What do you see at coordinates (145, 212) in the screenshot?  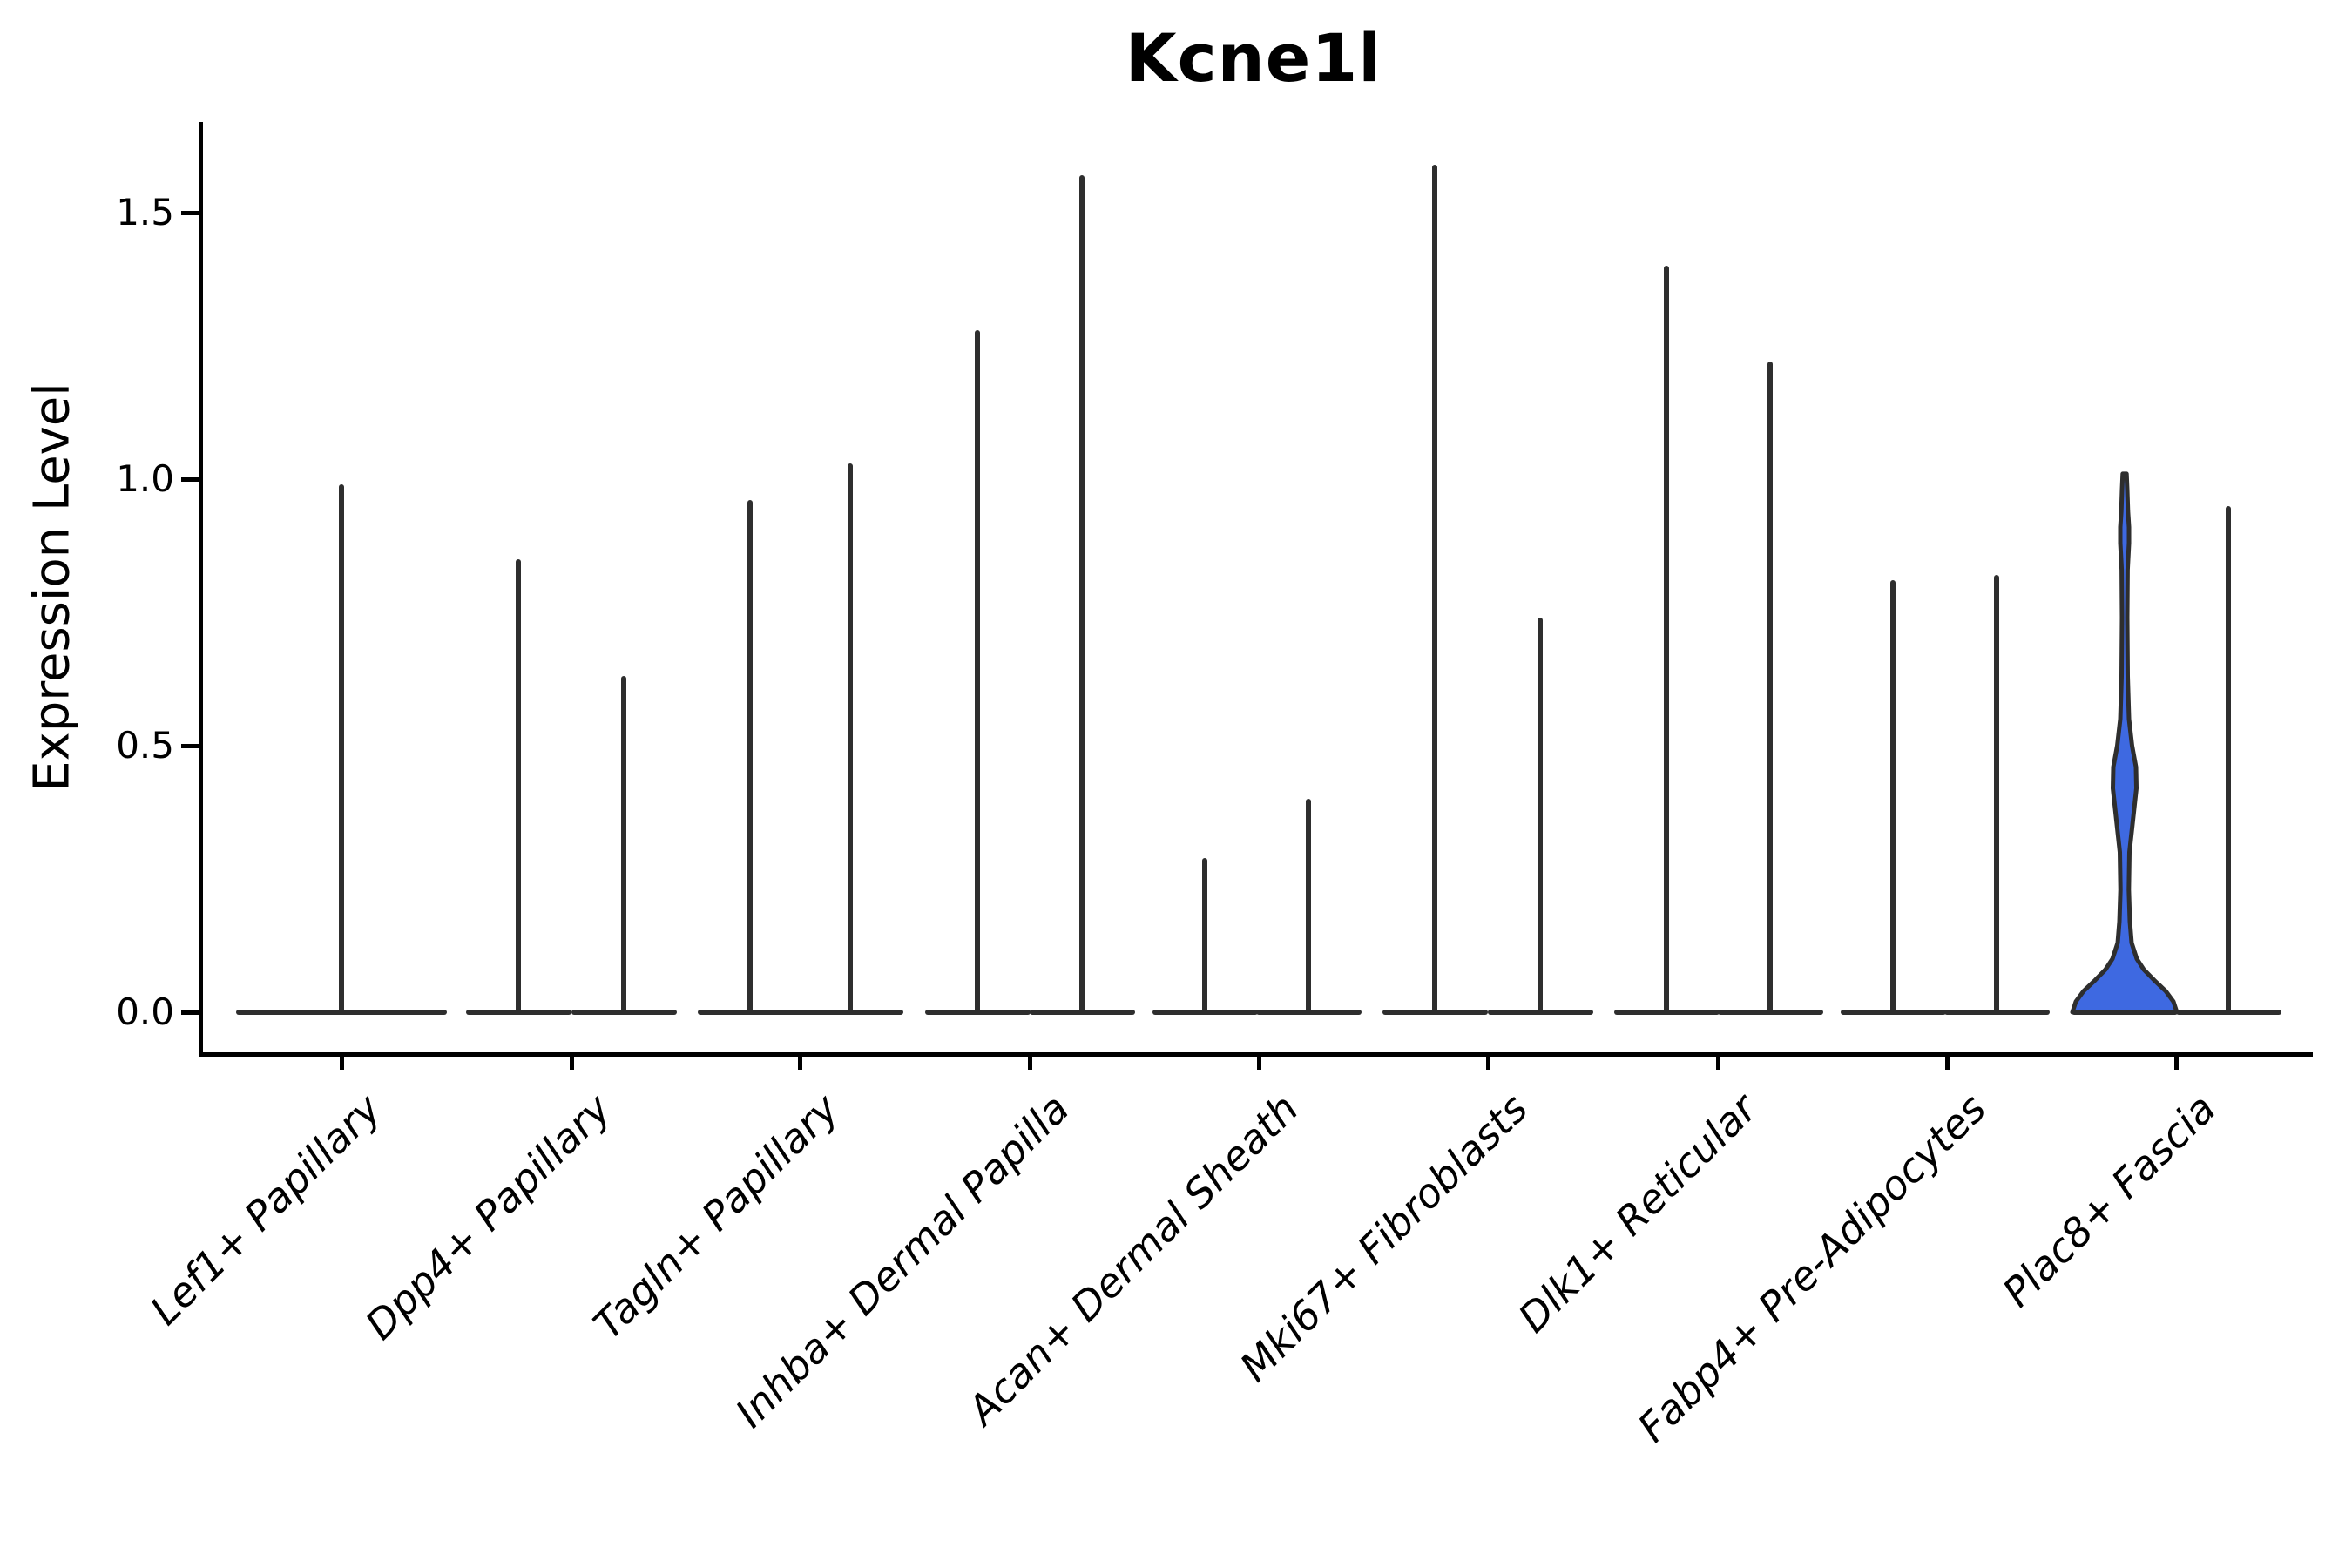 I see `y-tick-label: 1.5` at bounding box center [145, 212].